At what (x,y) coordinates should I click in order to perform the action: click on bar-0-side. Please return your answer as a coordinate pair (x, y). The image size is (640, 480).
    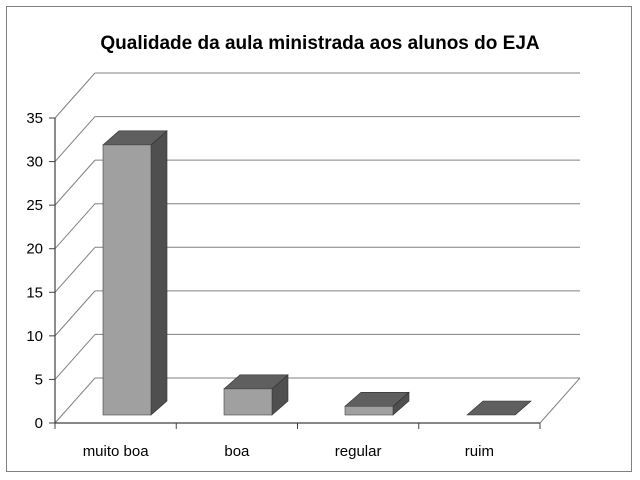
    Looking at the image, I should click on (159, 273).